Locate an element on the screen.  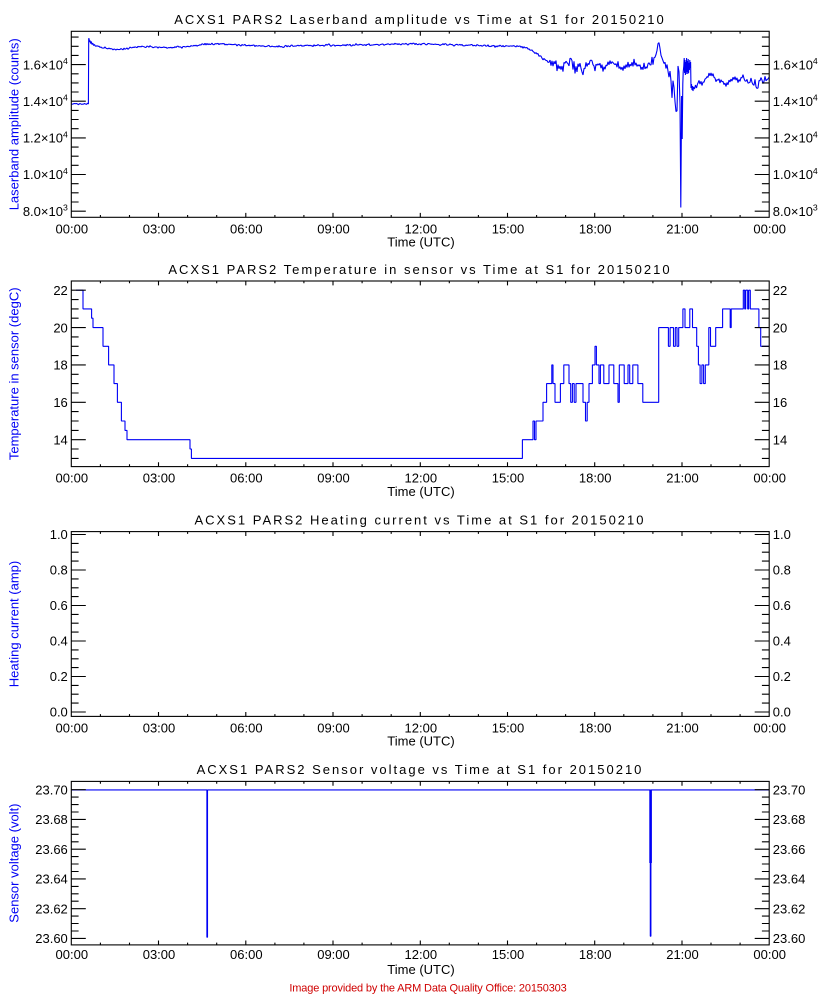
svg-text: Temperature in sensor (degC) is located at coordinates (14, 373).